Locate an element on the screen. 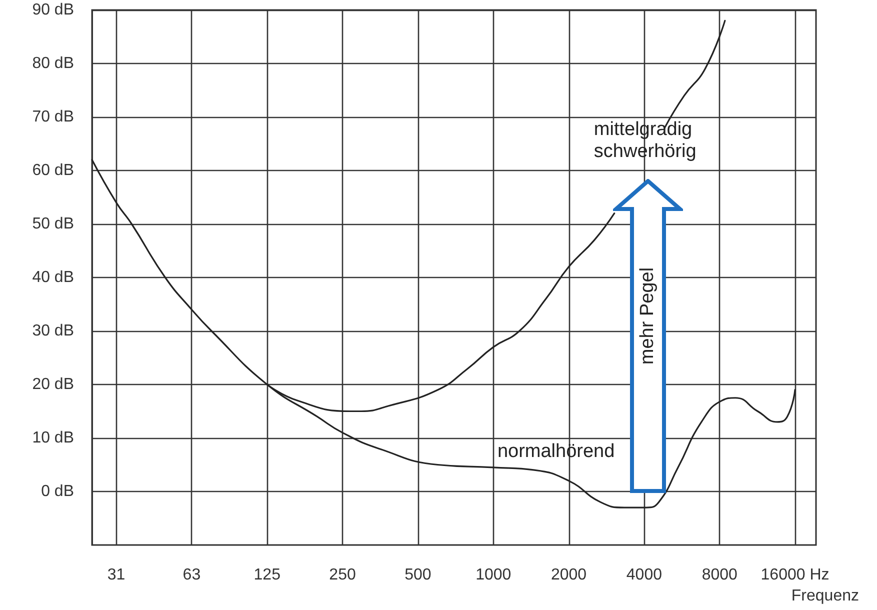 Image resolution: width=877 pixels, height=610 pixels. y-tick-label: 60 dB is located at coordinates (53, 170).